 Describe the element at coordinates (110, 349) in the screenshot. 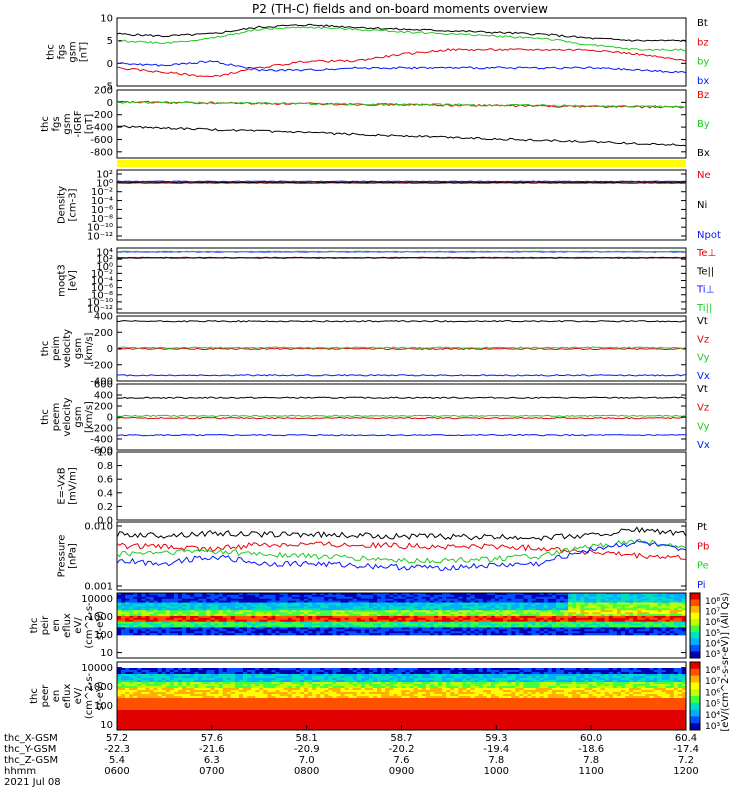

I see `y-tick-label: 0` at that location.